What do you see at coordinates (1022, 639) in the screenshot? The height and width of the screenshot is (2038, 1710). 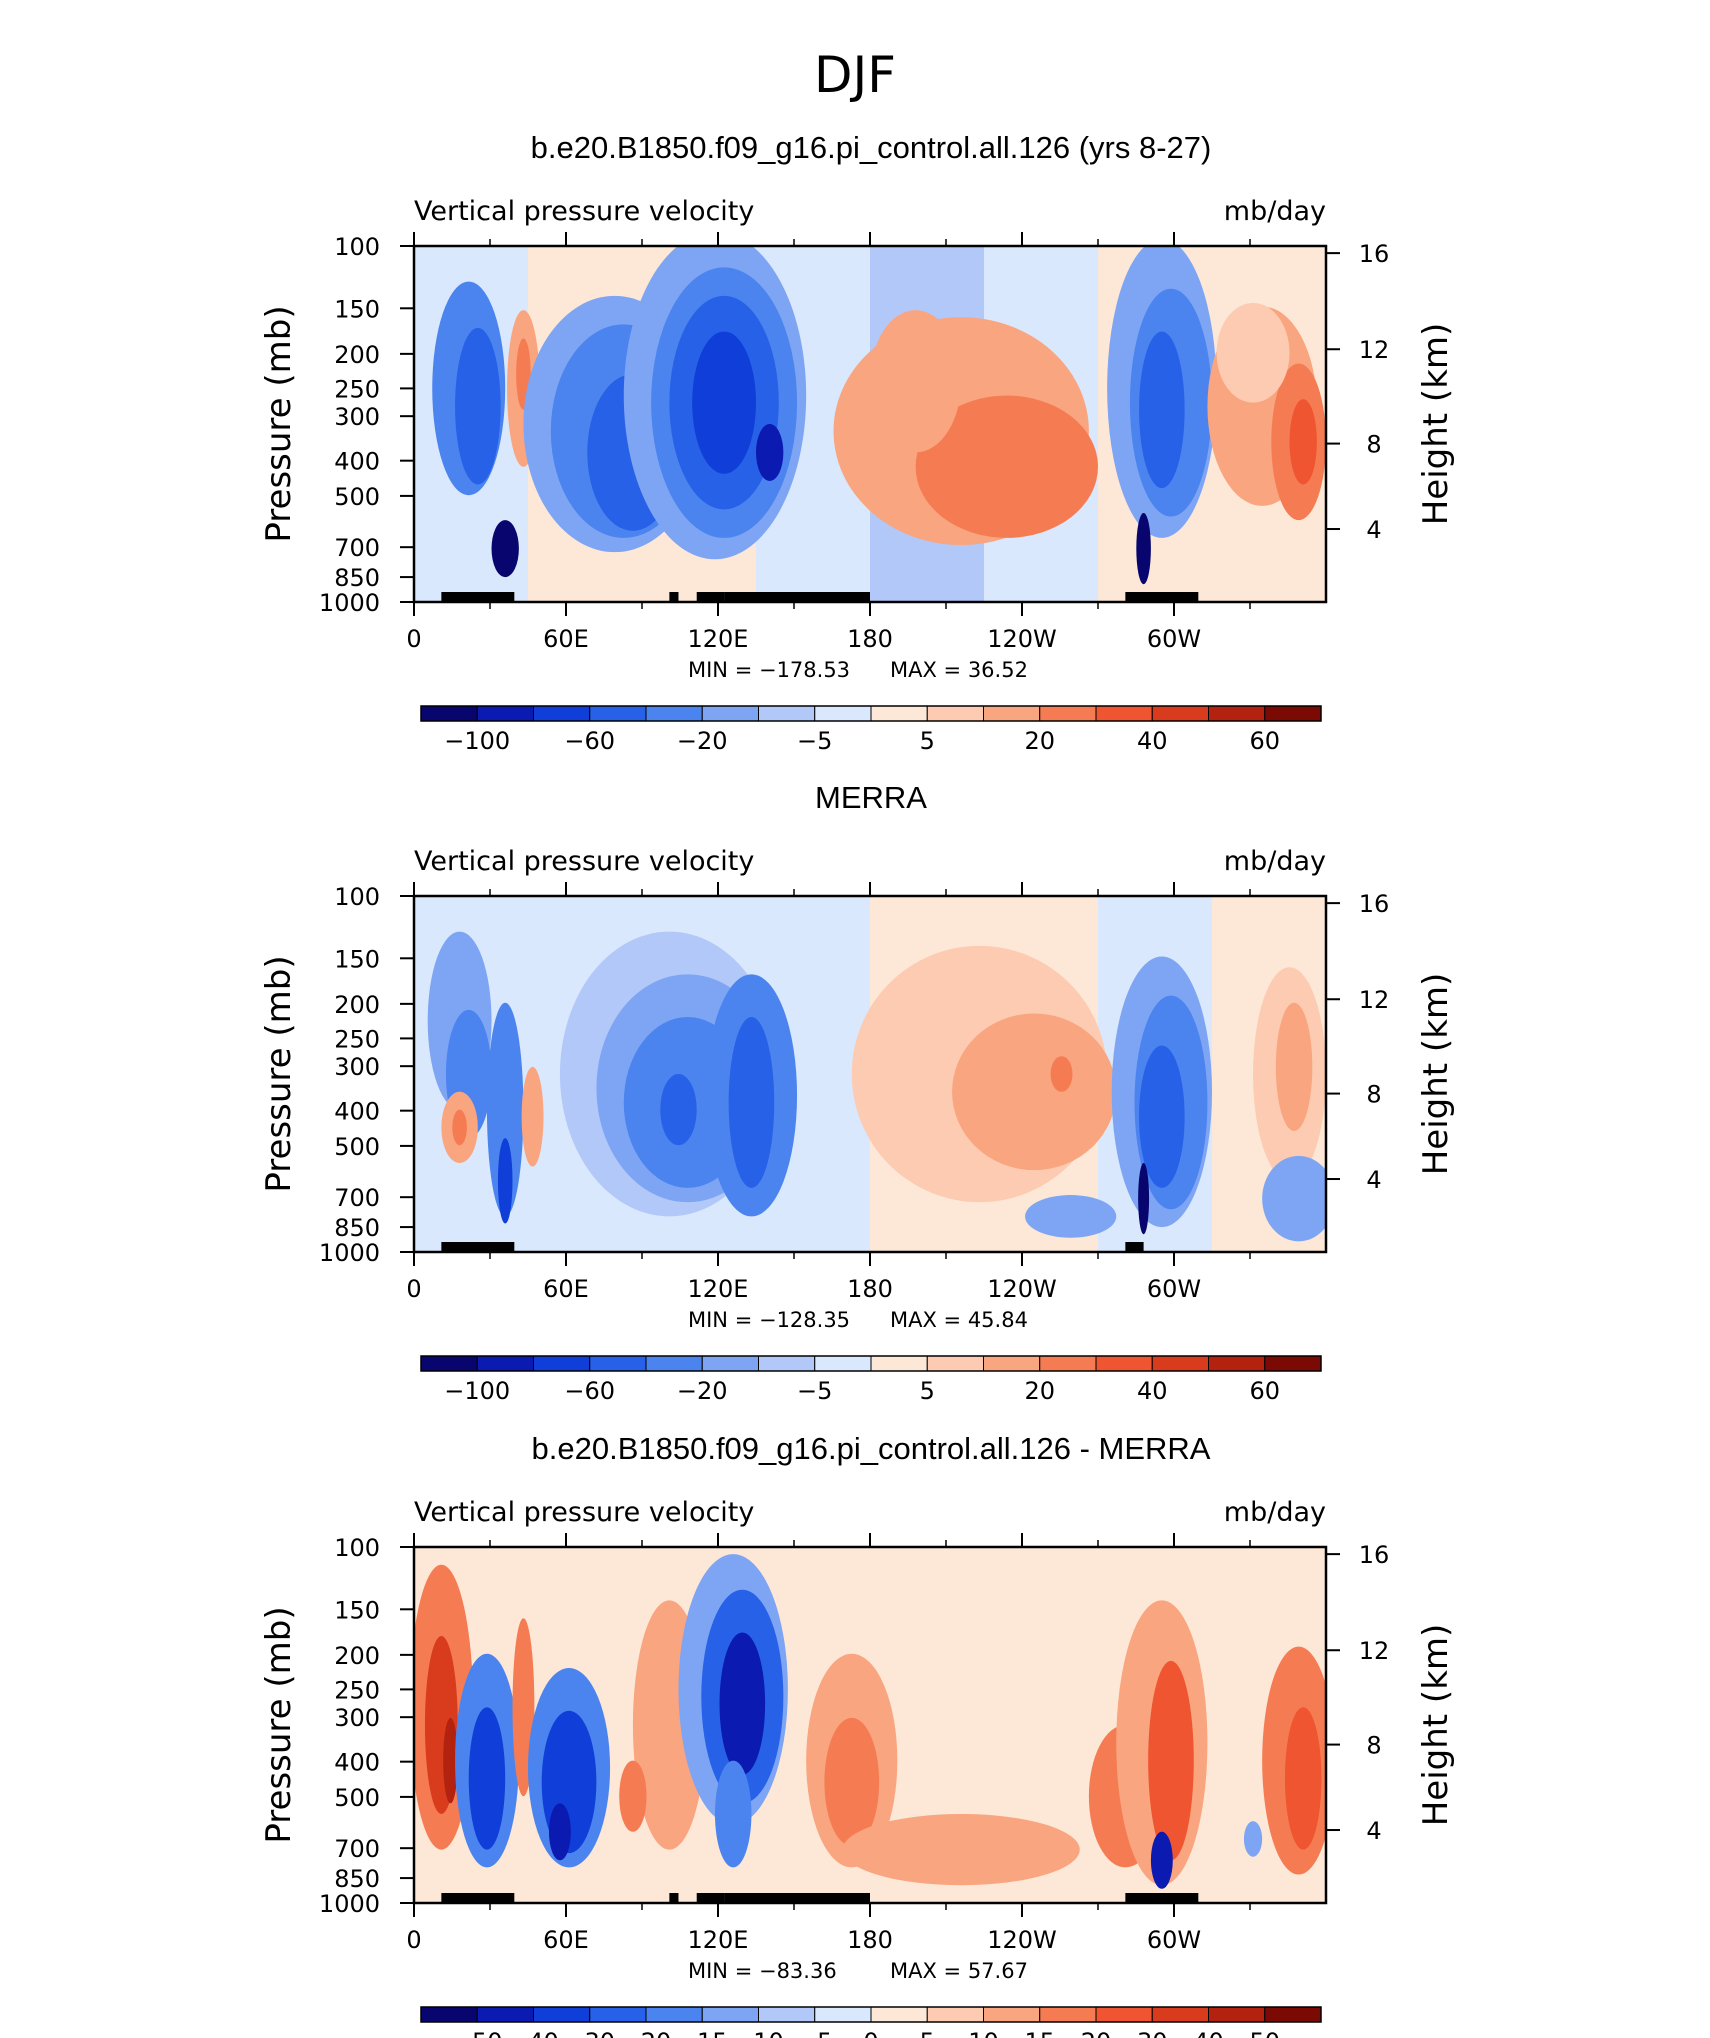 I see `x-tick-label: 120W` at bounding box center [1022, 639].